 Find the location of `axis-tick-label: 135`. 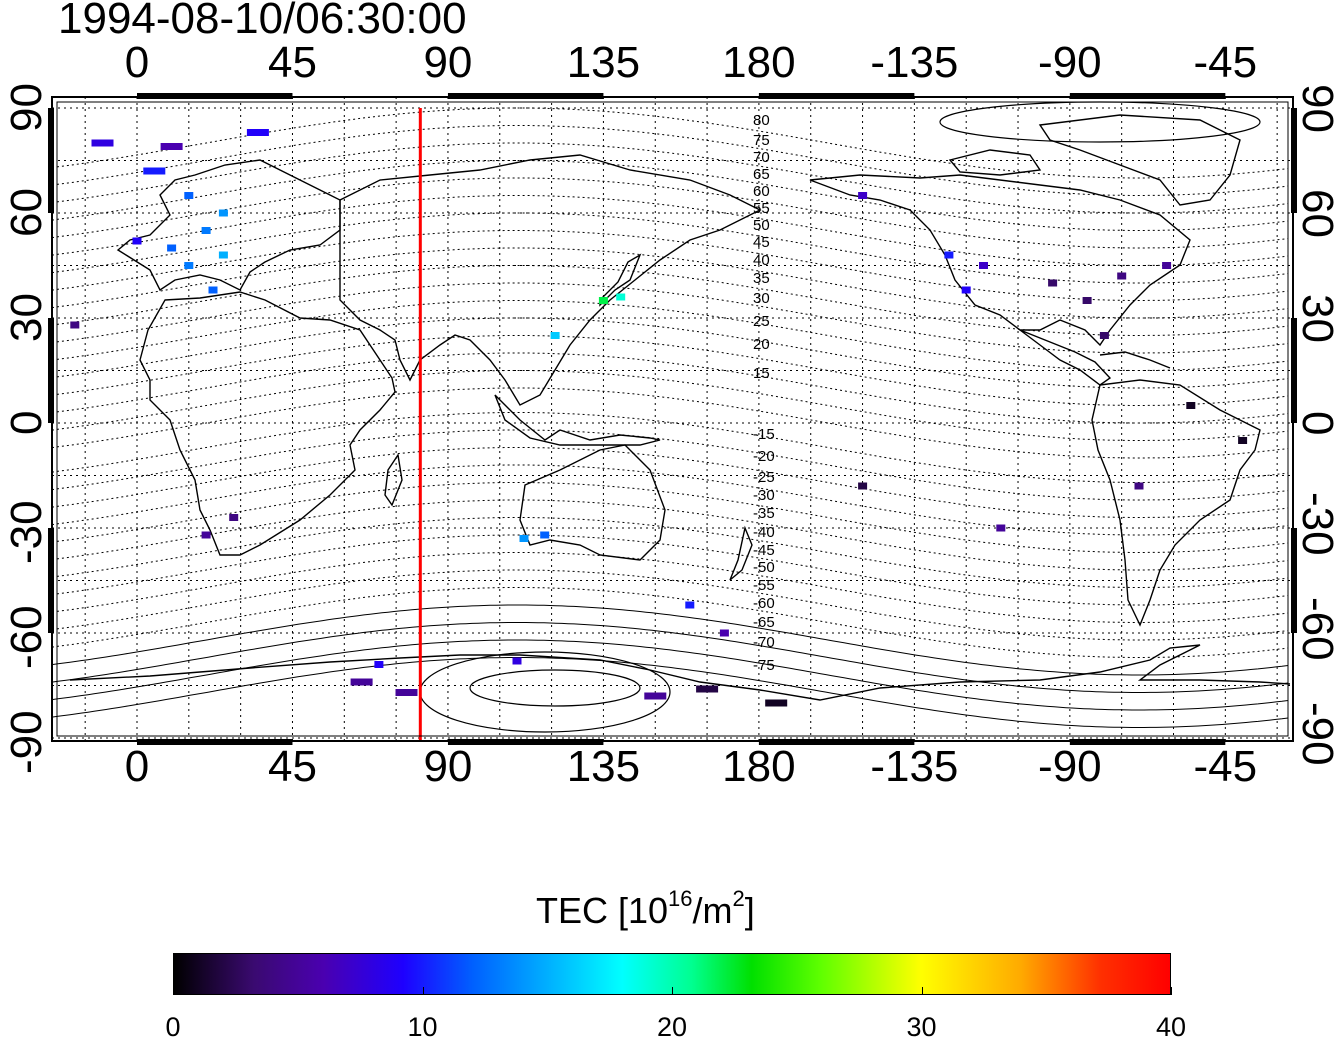

axis-tick-label: 135 is located at coordinates (603, 62).